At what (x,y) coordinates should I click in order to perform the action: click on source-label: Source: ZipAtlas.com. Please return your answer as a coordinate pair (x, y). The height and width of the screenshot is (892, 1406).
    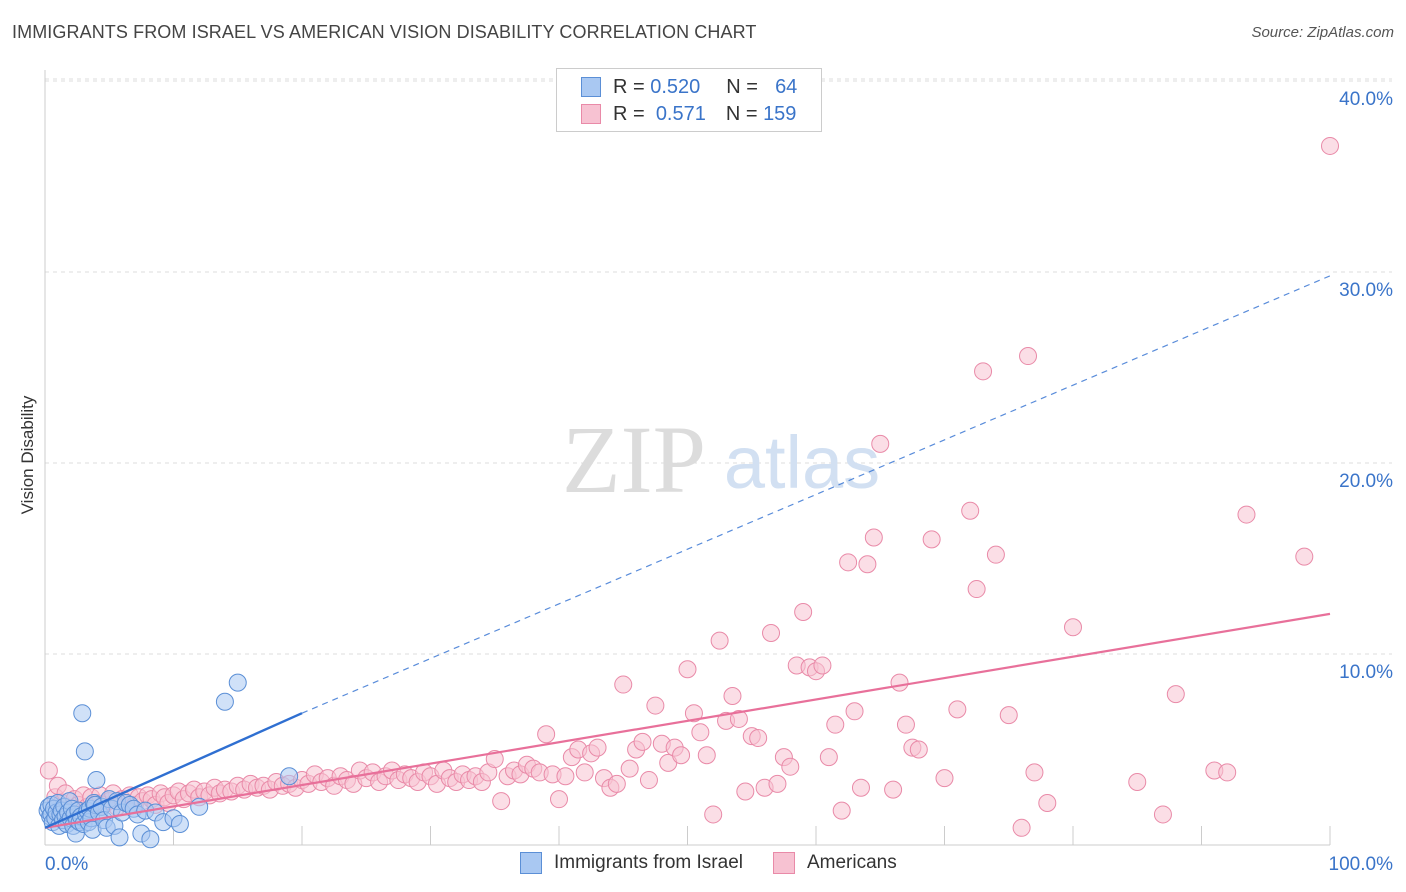
    Looking at the image, I should click on (1322, 32).